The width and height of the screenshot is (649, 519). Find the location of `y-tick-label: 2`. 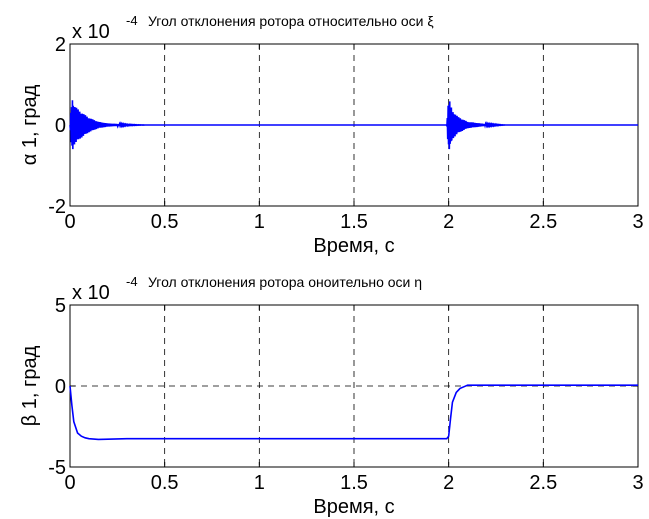

y-tick-label: 2 is located at coordinates (60, 45).